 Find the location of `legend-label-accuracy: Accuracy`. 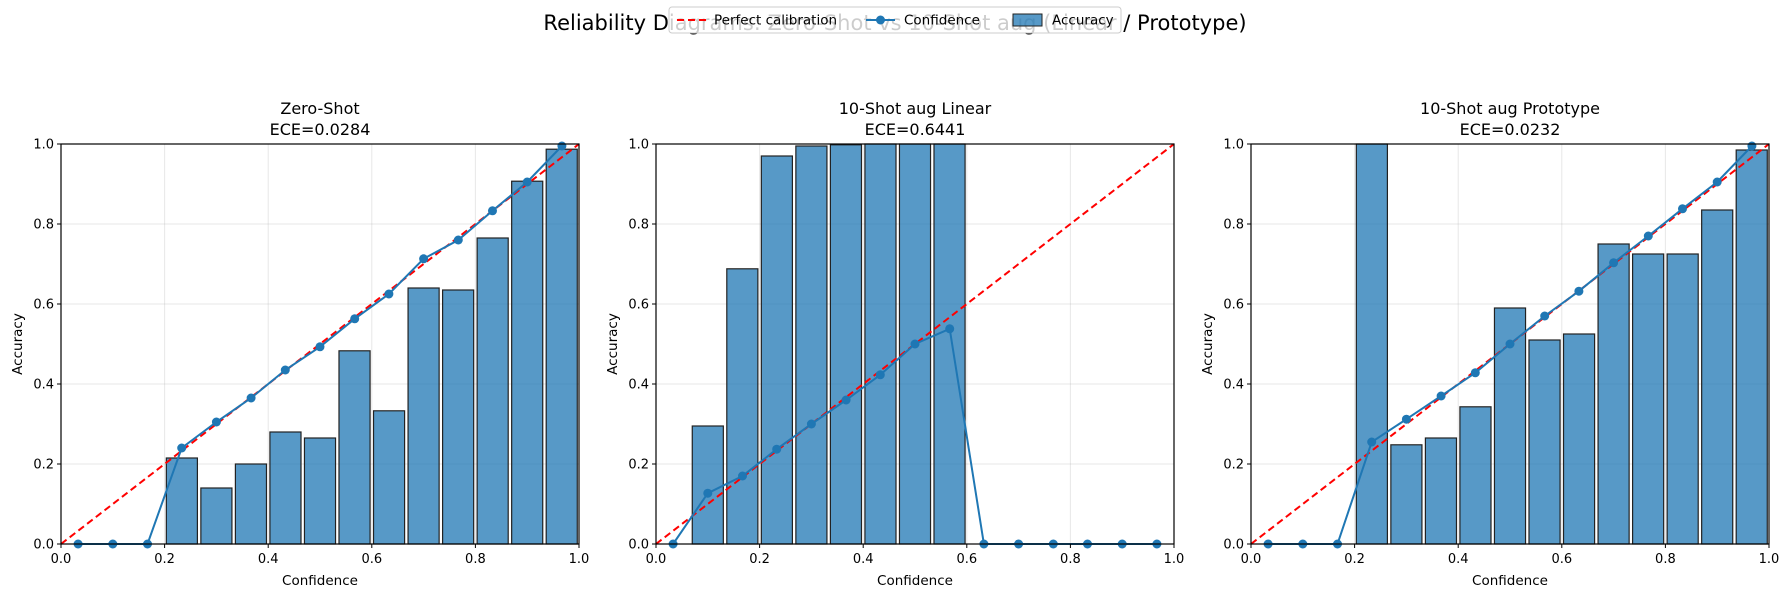

legend-label-accuracy: Accuracy is located at coordinates (1083, 21).